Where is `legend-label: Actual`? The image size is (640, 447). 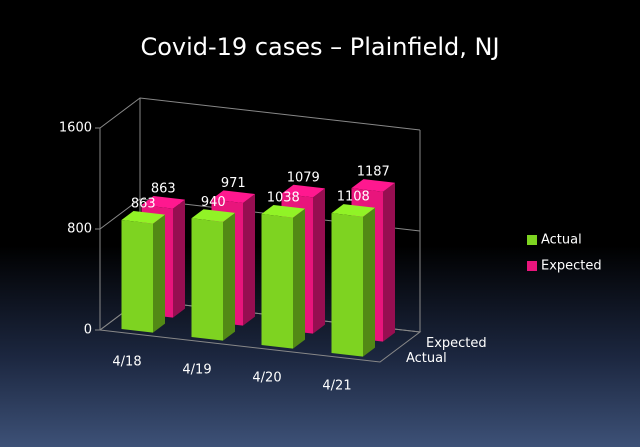
legend-label: Actual is located at coordinates (561, 240).